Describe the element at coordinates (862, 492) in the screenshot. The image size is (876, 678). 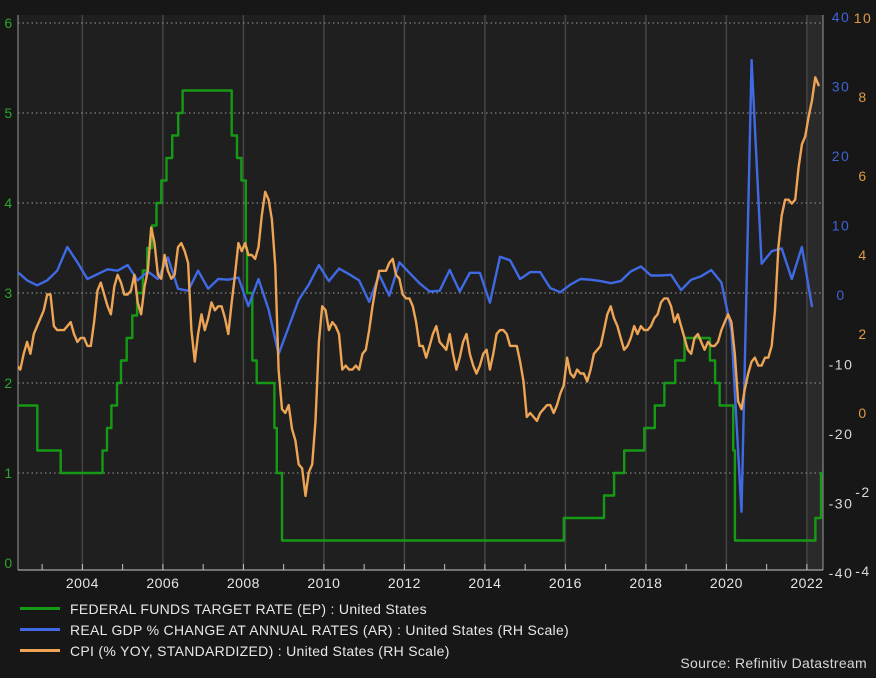
I see `svg-text: -2` at that location.